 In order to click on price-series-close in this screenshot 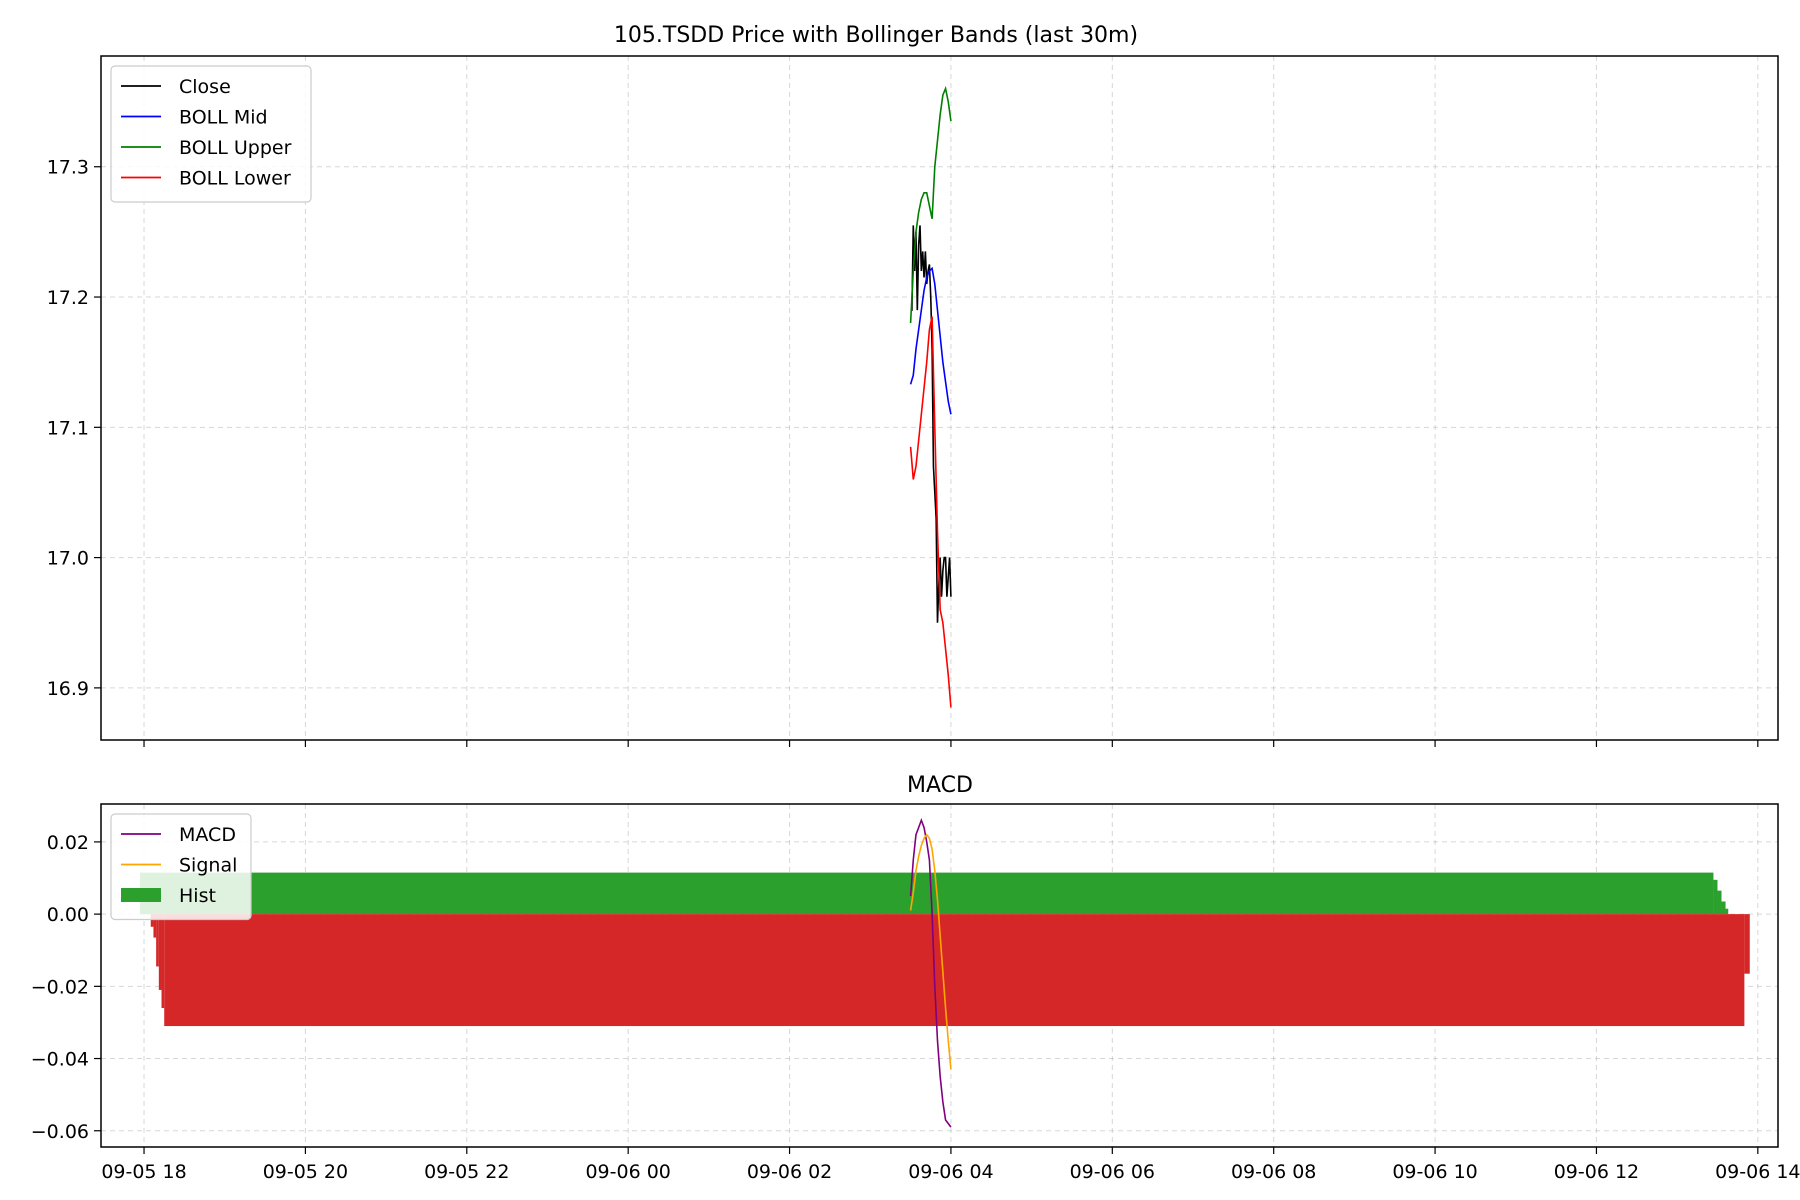, I will do `click(931, 424)`.